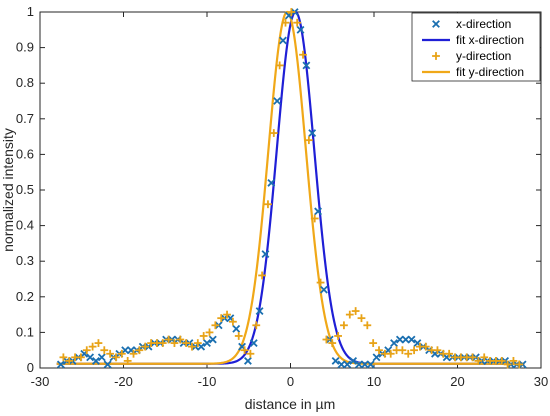  I want to click on legend-label: fit y-direction, so click(490, 72).